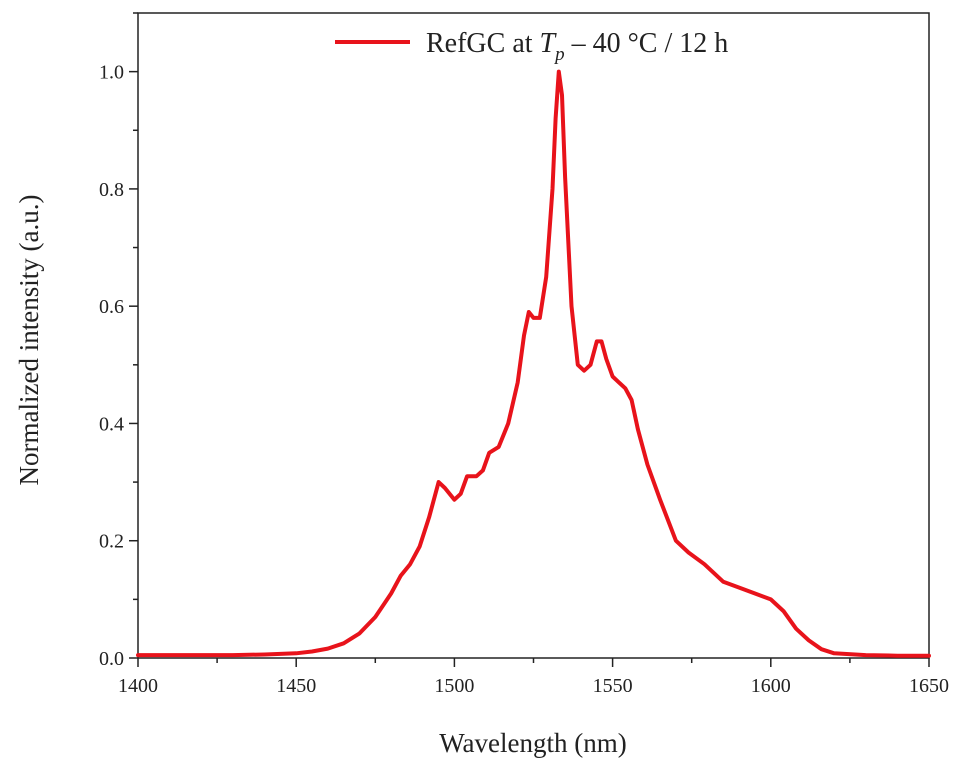 Image resolution: width=956 pixels, height=760 pixels. I want to click on legend: RefGC at Tp – 40 °C / 12 h, so click(531, 46).